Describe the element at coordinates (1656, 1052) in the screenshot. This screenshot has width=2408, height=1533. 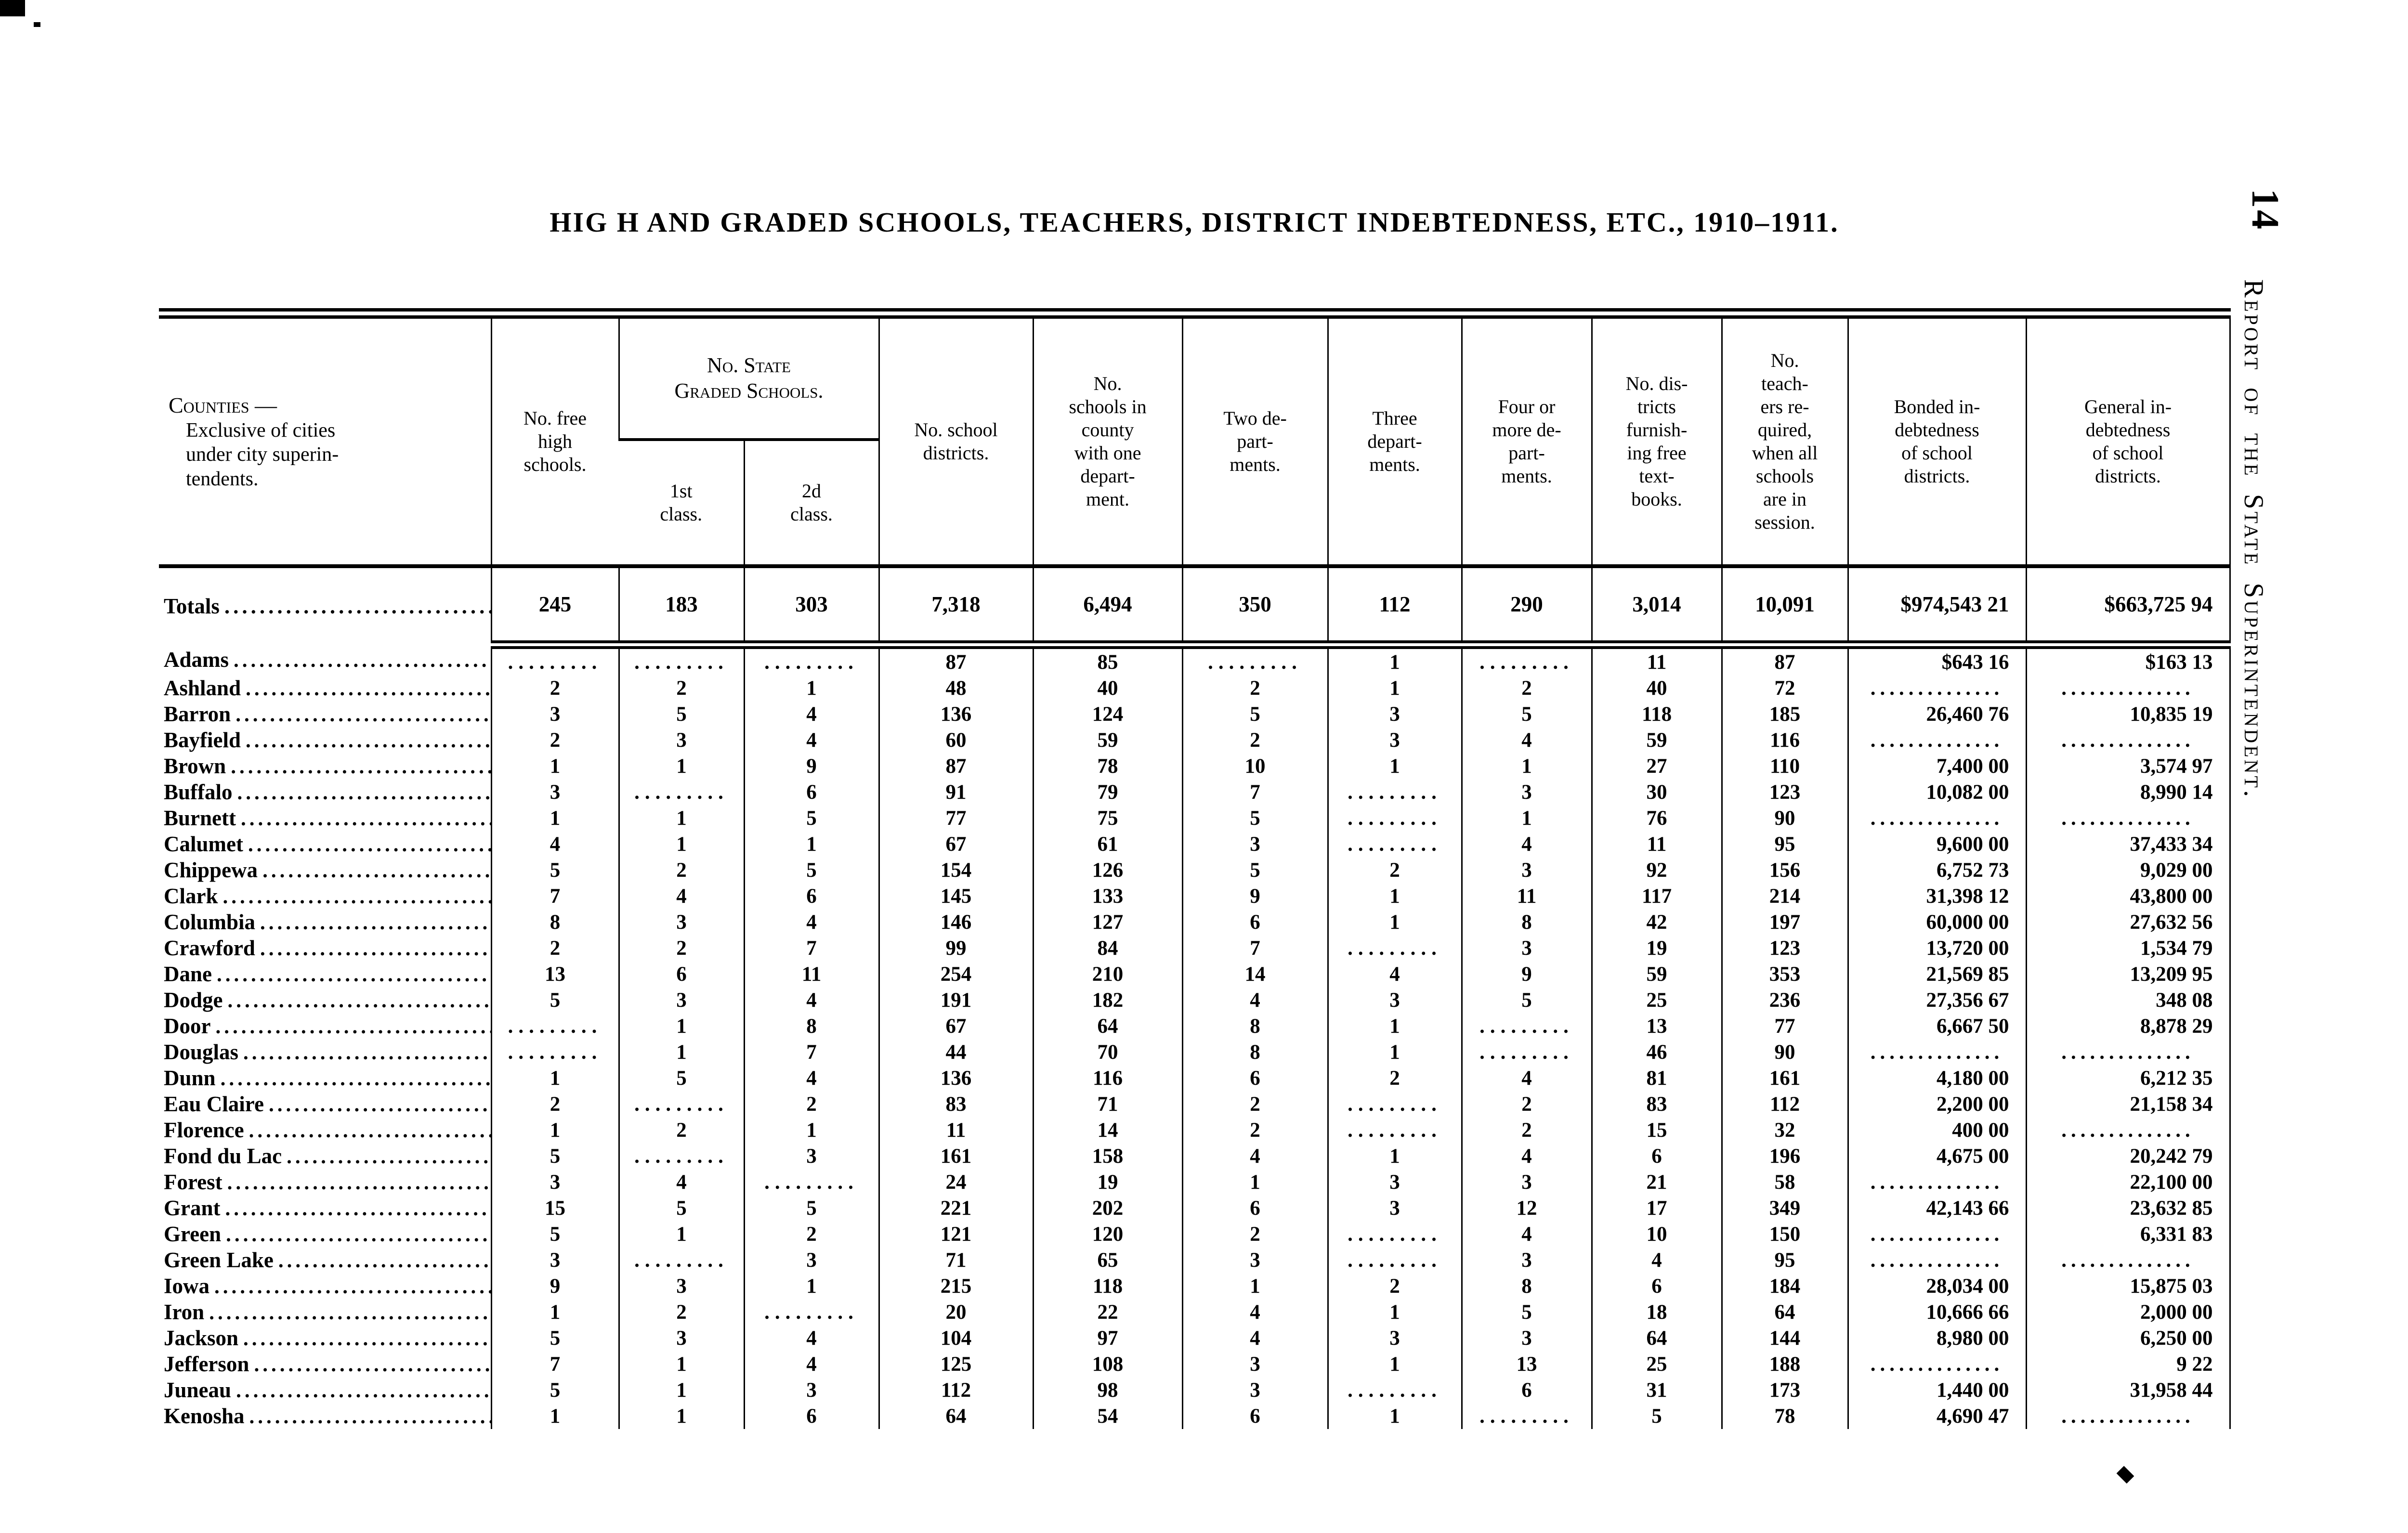
I see `table-cell: 46` at that location.